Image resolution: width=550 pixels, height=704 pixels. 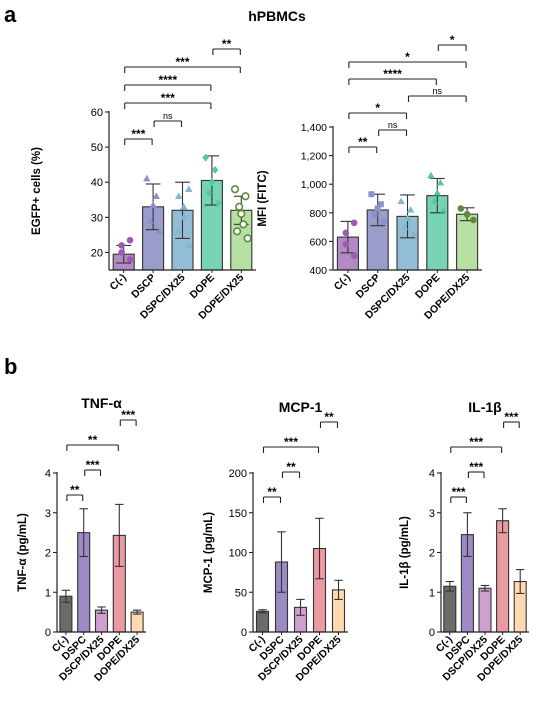 What do you see at coordinates (318, 271) in the screenshot?
I see `y-tick-label: 400` at bounding box center [318, 271].